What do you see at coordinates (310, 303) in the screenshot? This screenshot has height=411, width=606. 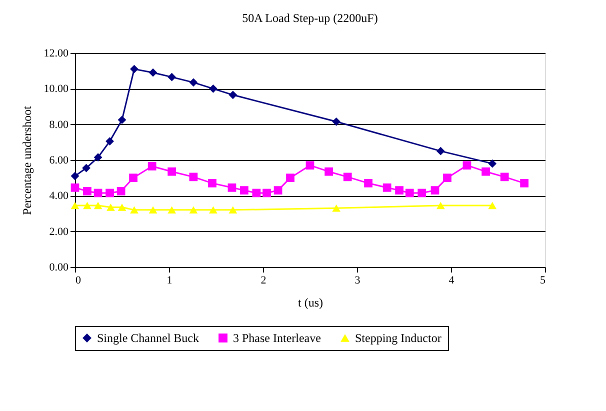 I see `x-axis-title: t (us)` at bounding box center [310, 303].